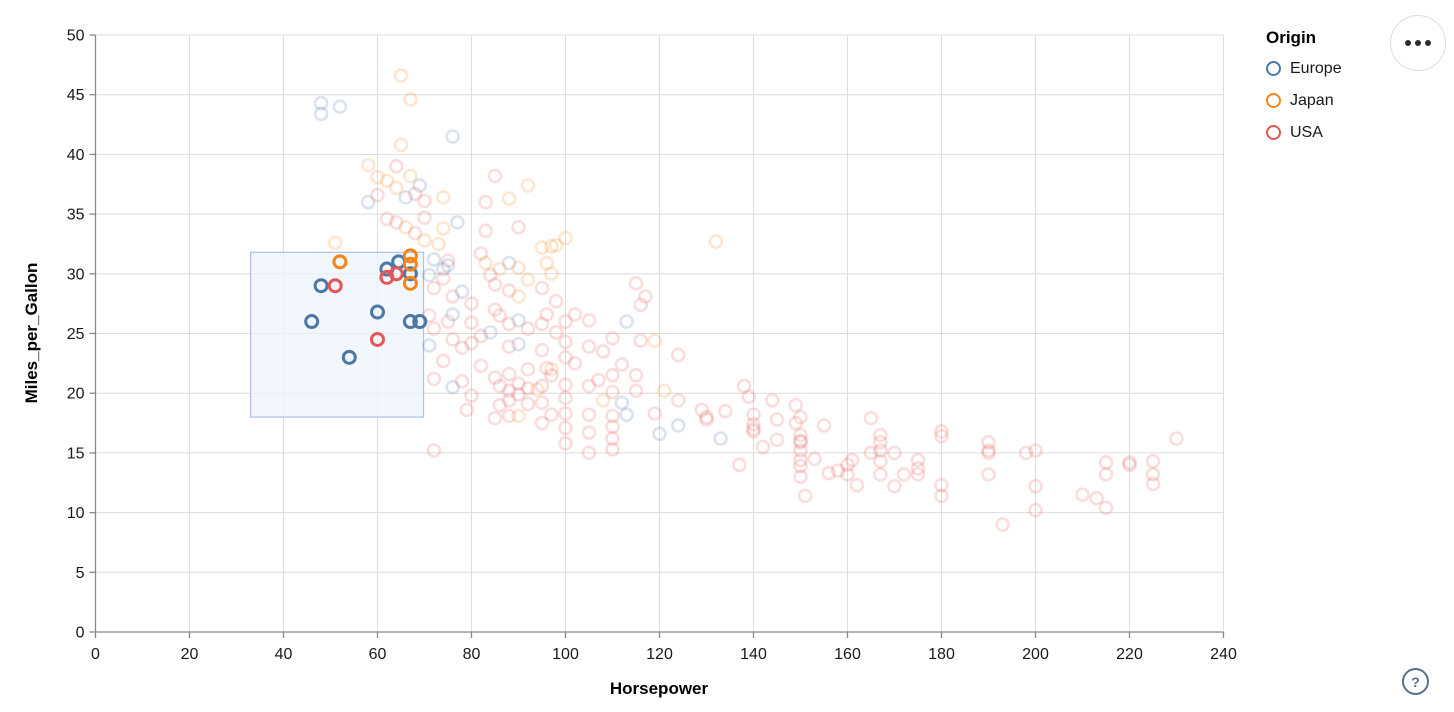 The width and height of the screenshot is (1454, 712). I want to click on legend-item-europe: Europe, so click(1304, 68).